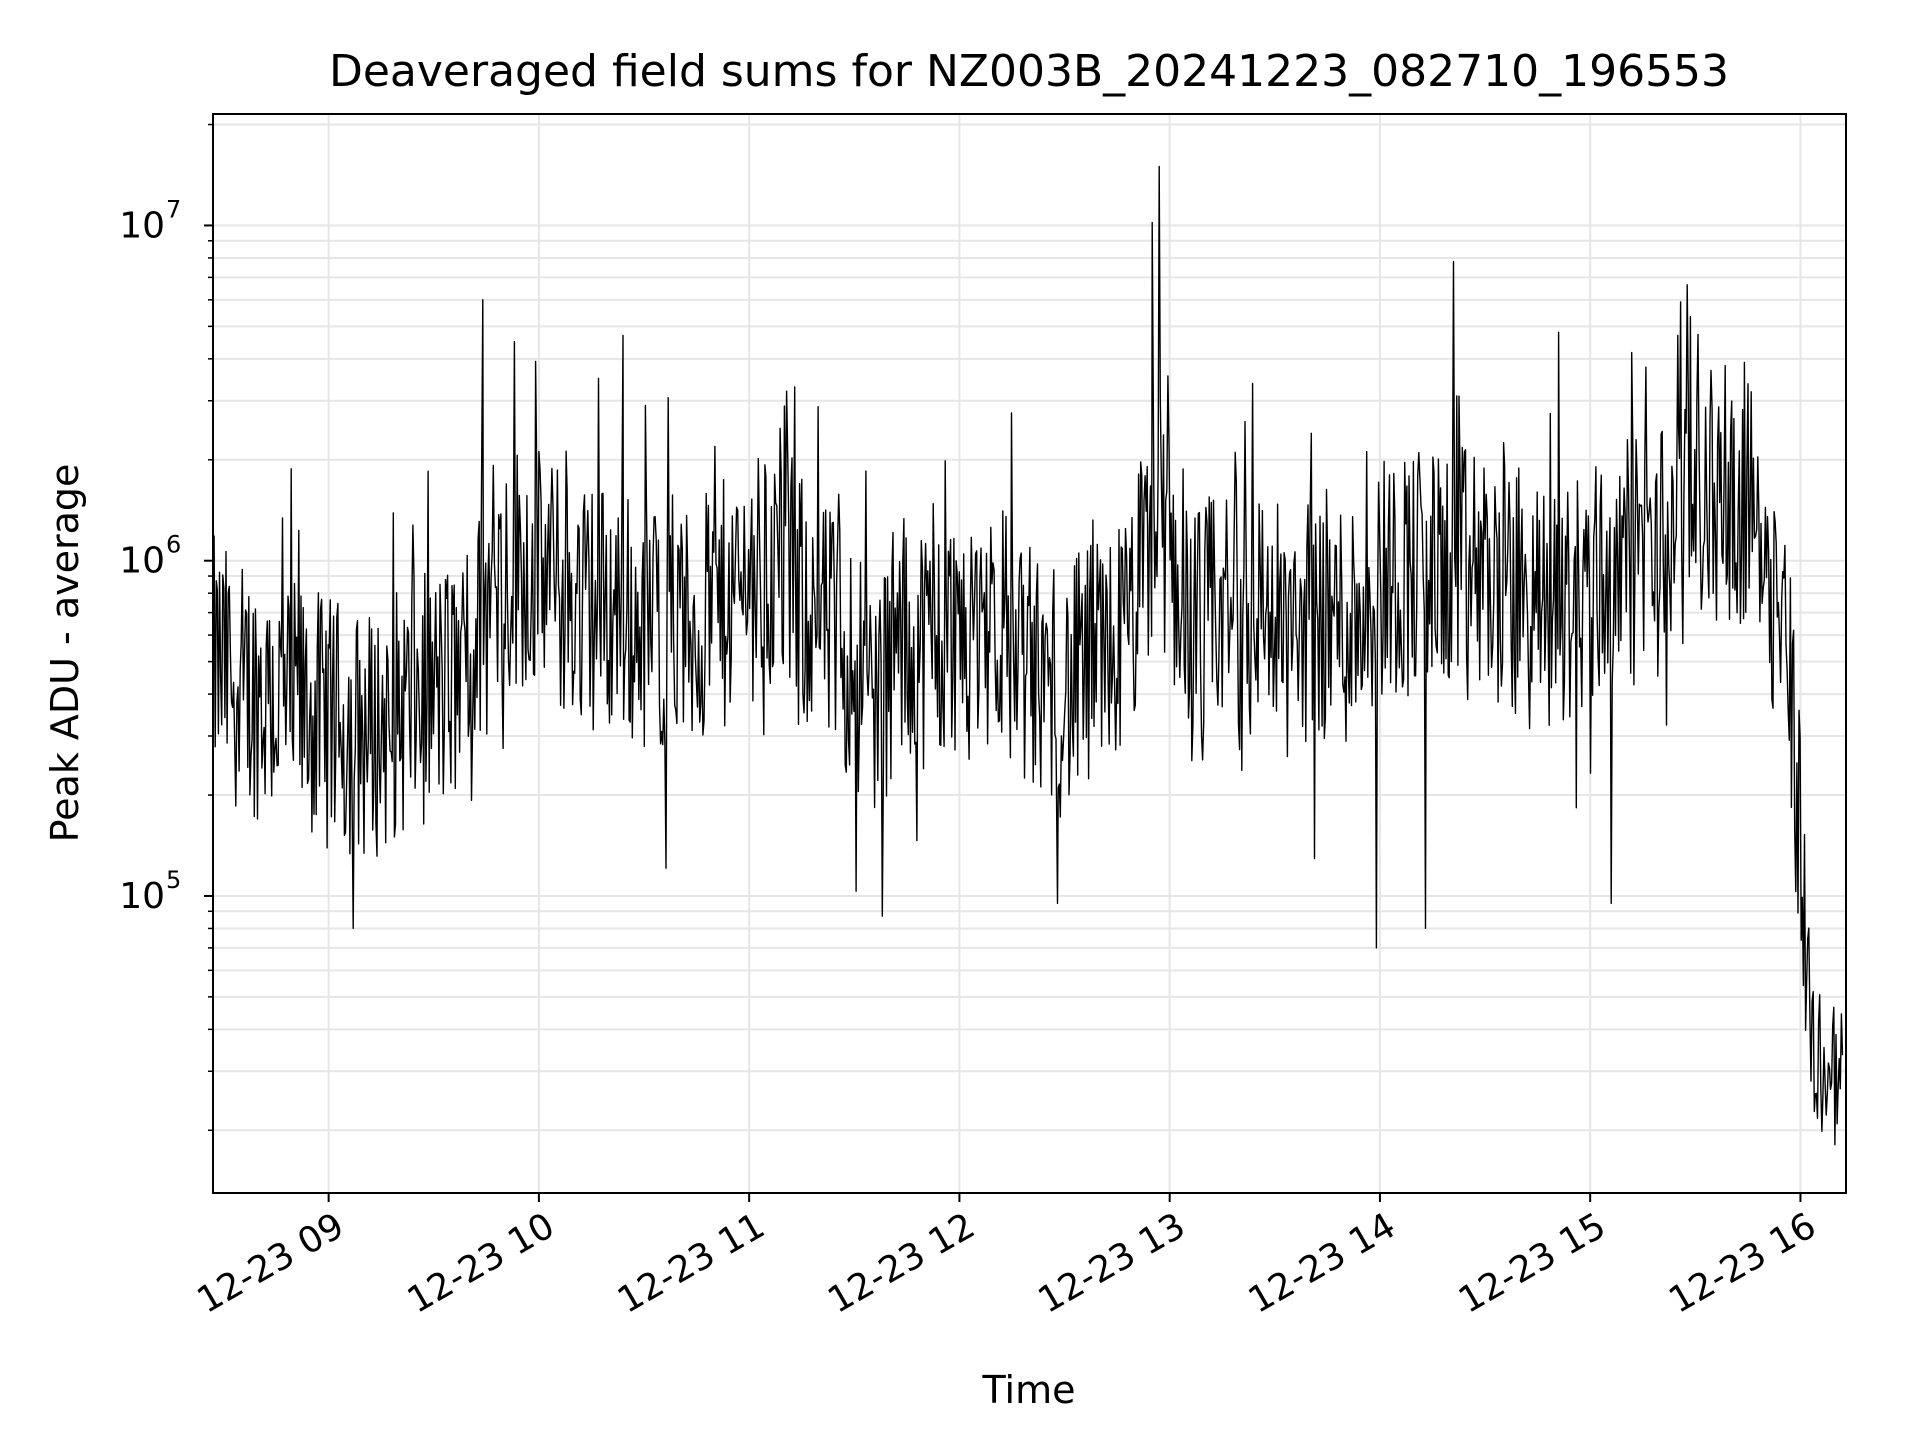 The image size is (1920, 1440). What do you see at coordinates (1532, 1263) in the screenshot?
I see `x-tick-label: 12-23 15` at bounding box center [1532, 1263].